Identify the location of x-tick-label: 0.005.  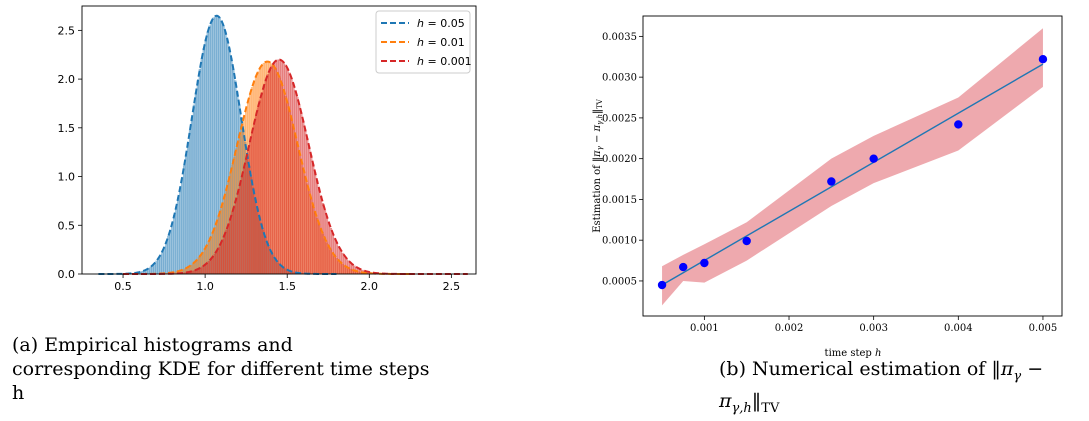
(1043, 328).